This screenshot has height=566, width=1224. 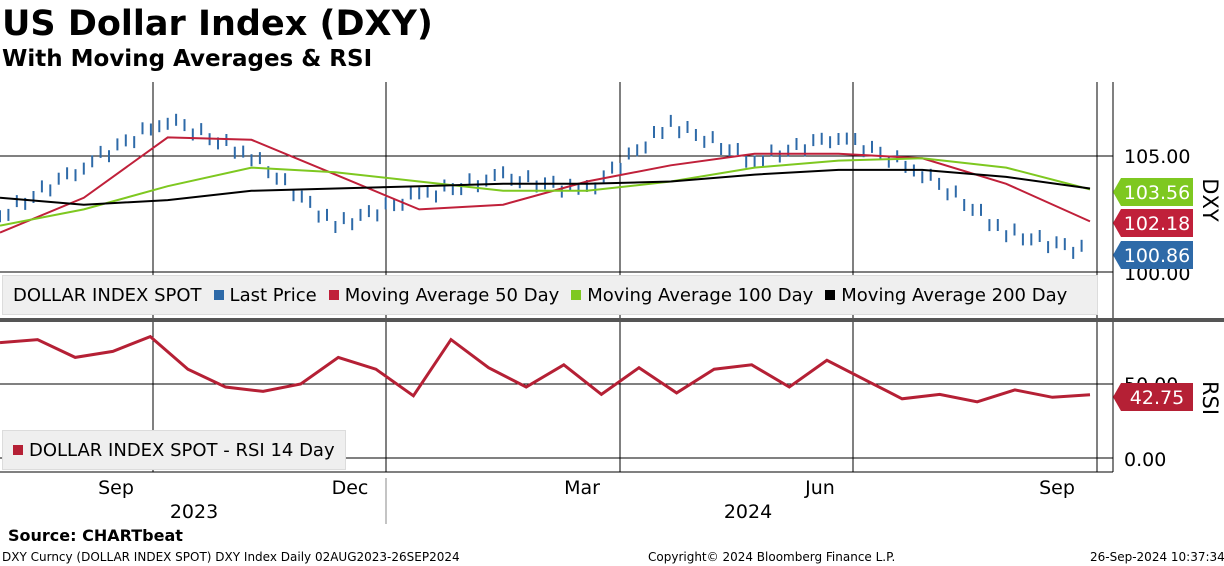 I want to click on value-tag-rsi: 42.75, so click(x=1157, y=398).